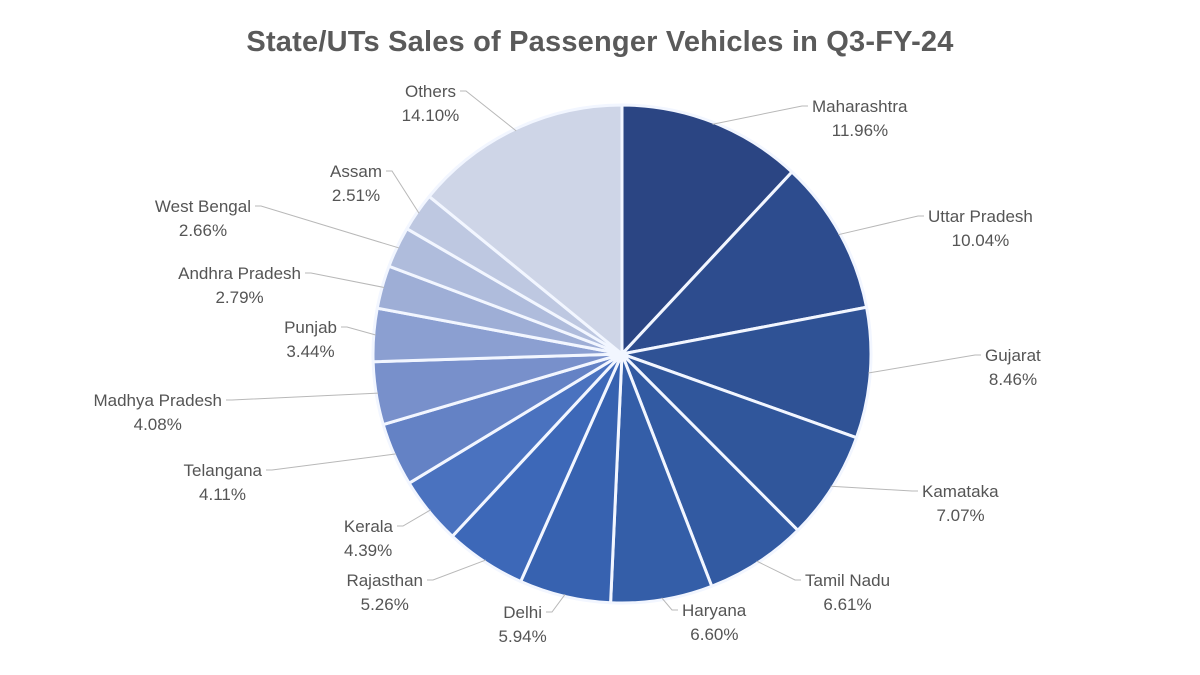 The height and width of the screenshot is (675, 1200). I want to click on slice-label: Madhya Pradesh, so click(157, 400).